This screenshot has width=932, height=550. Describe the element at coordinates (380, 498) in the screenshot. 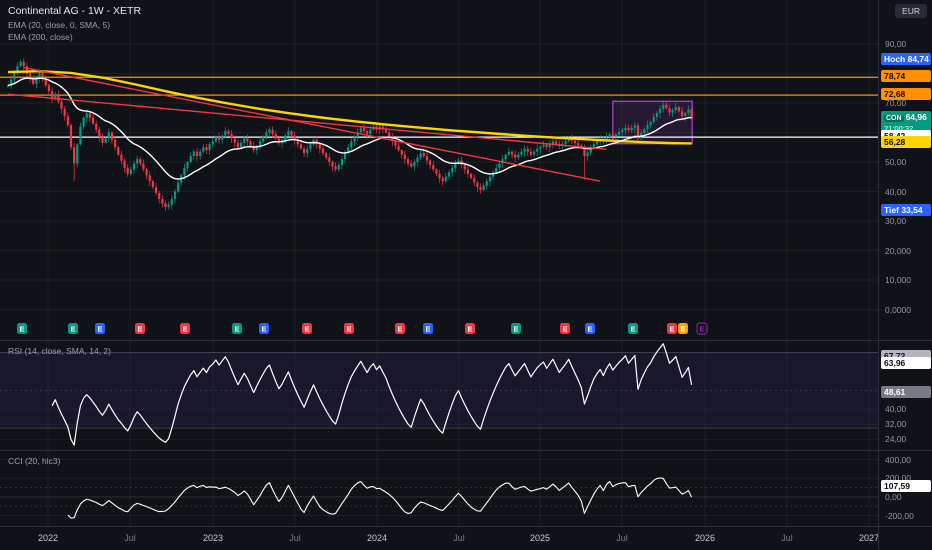

I see `cci-line` at that location.